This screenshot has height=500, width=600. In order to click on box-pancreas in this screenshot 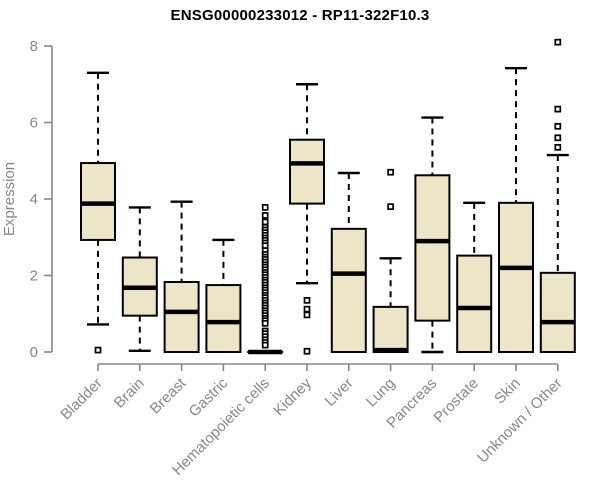, I will do `click(432, 248)`.